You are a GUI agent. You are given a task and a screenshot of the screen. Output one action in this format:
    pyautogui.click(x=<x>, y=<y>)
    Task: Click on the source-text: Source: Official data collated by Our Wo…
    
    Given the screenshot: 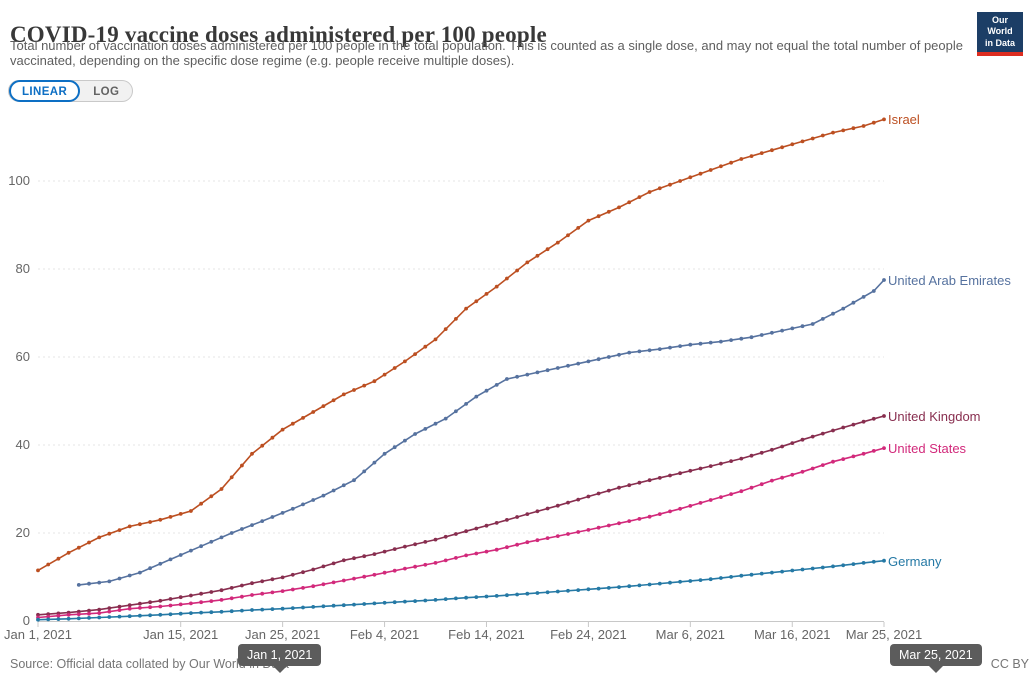 What is the action you would take?
    pyautogui.click(x=149, y=664)
    